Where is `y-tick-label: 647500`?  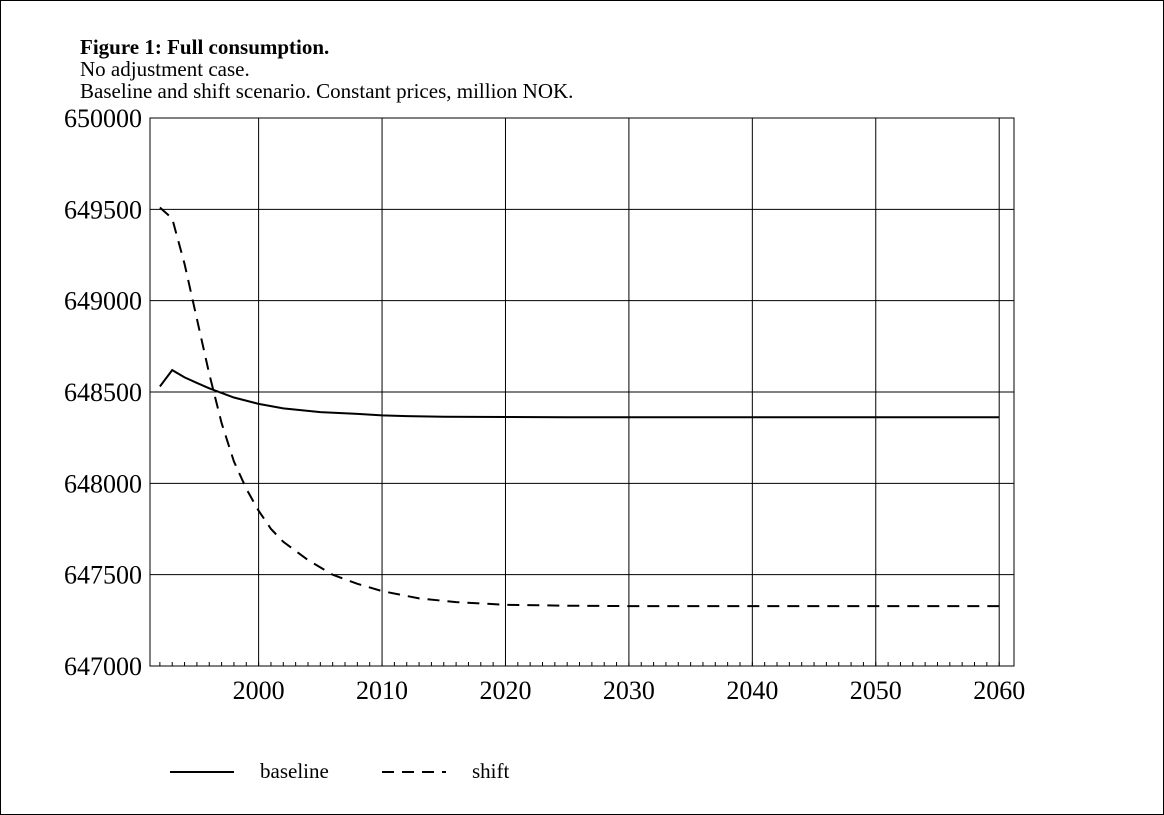
y-tick-label: 647500 is located at coordinates (103, 575).